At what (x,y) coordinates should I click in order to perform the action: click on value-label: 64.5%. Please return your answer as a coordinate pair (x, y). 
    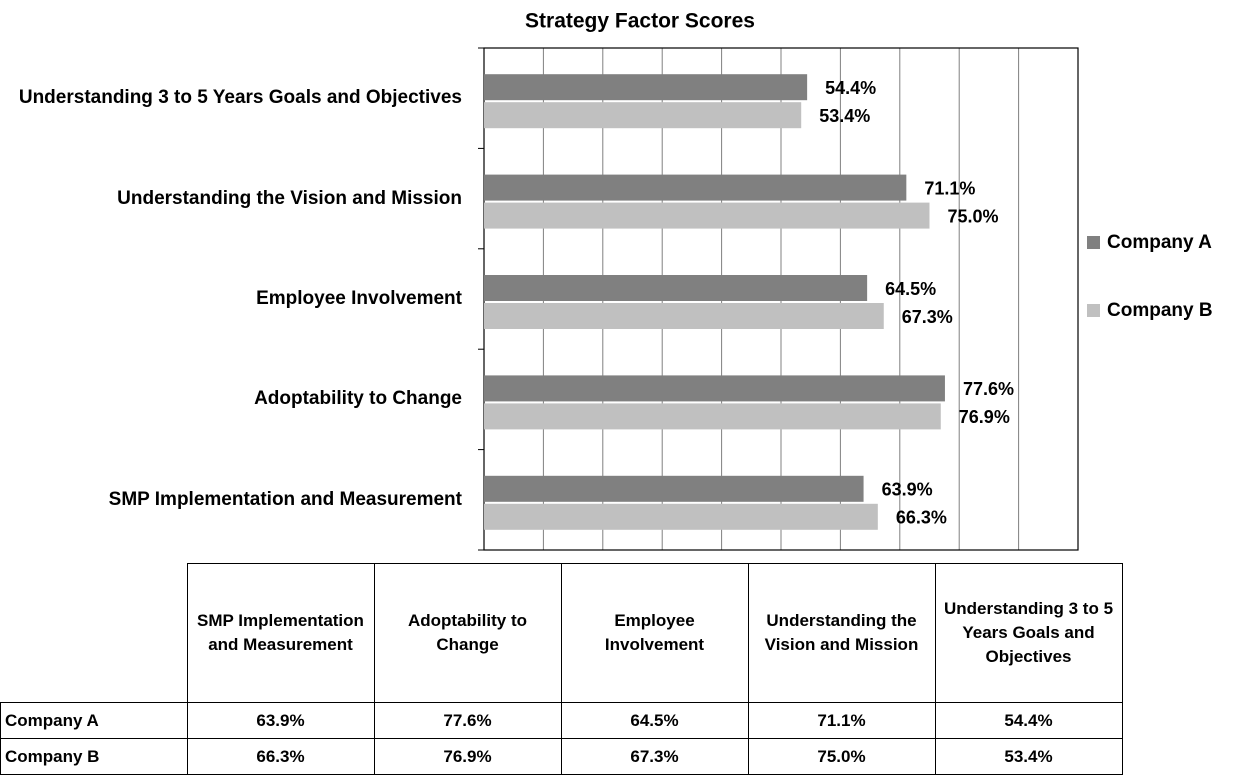
    Looking at the image, I should click on (910, 289).